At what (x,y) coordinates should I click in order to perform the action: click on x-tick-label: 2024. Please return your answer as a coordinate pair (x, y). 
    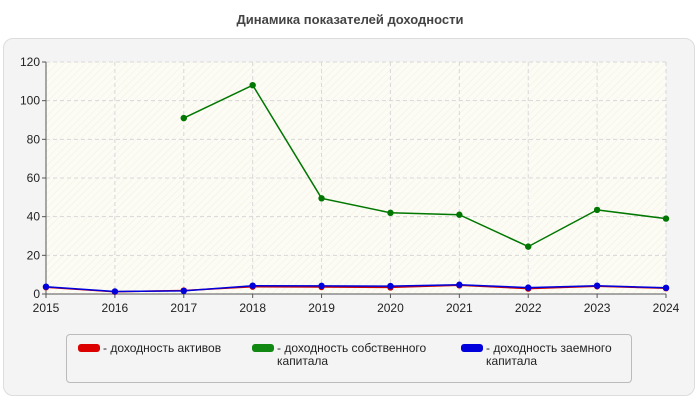
    Looking at the image, I should click on (666, 308).